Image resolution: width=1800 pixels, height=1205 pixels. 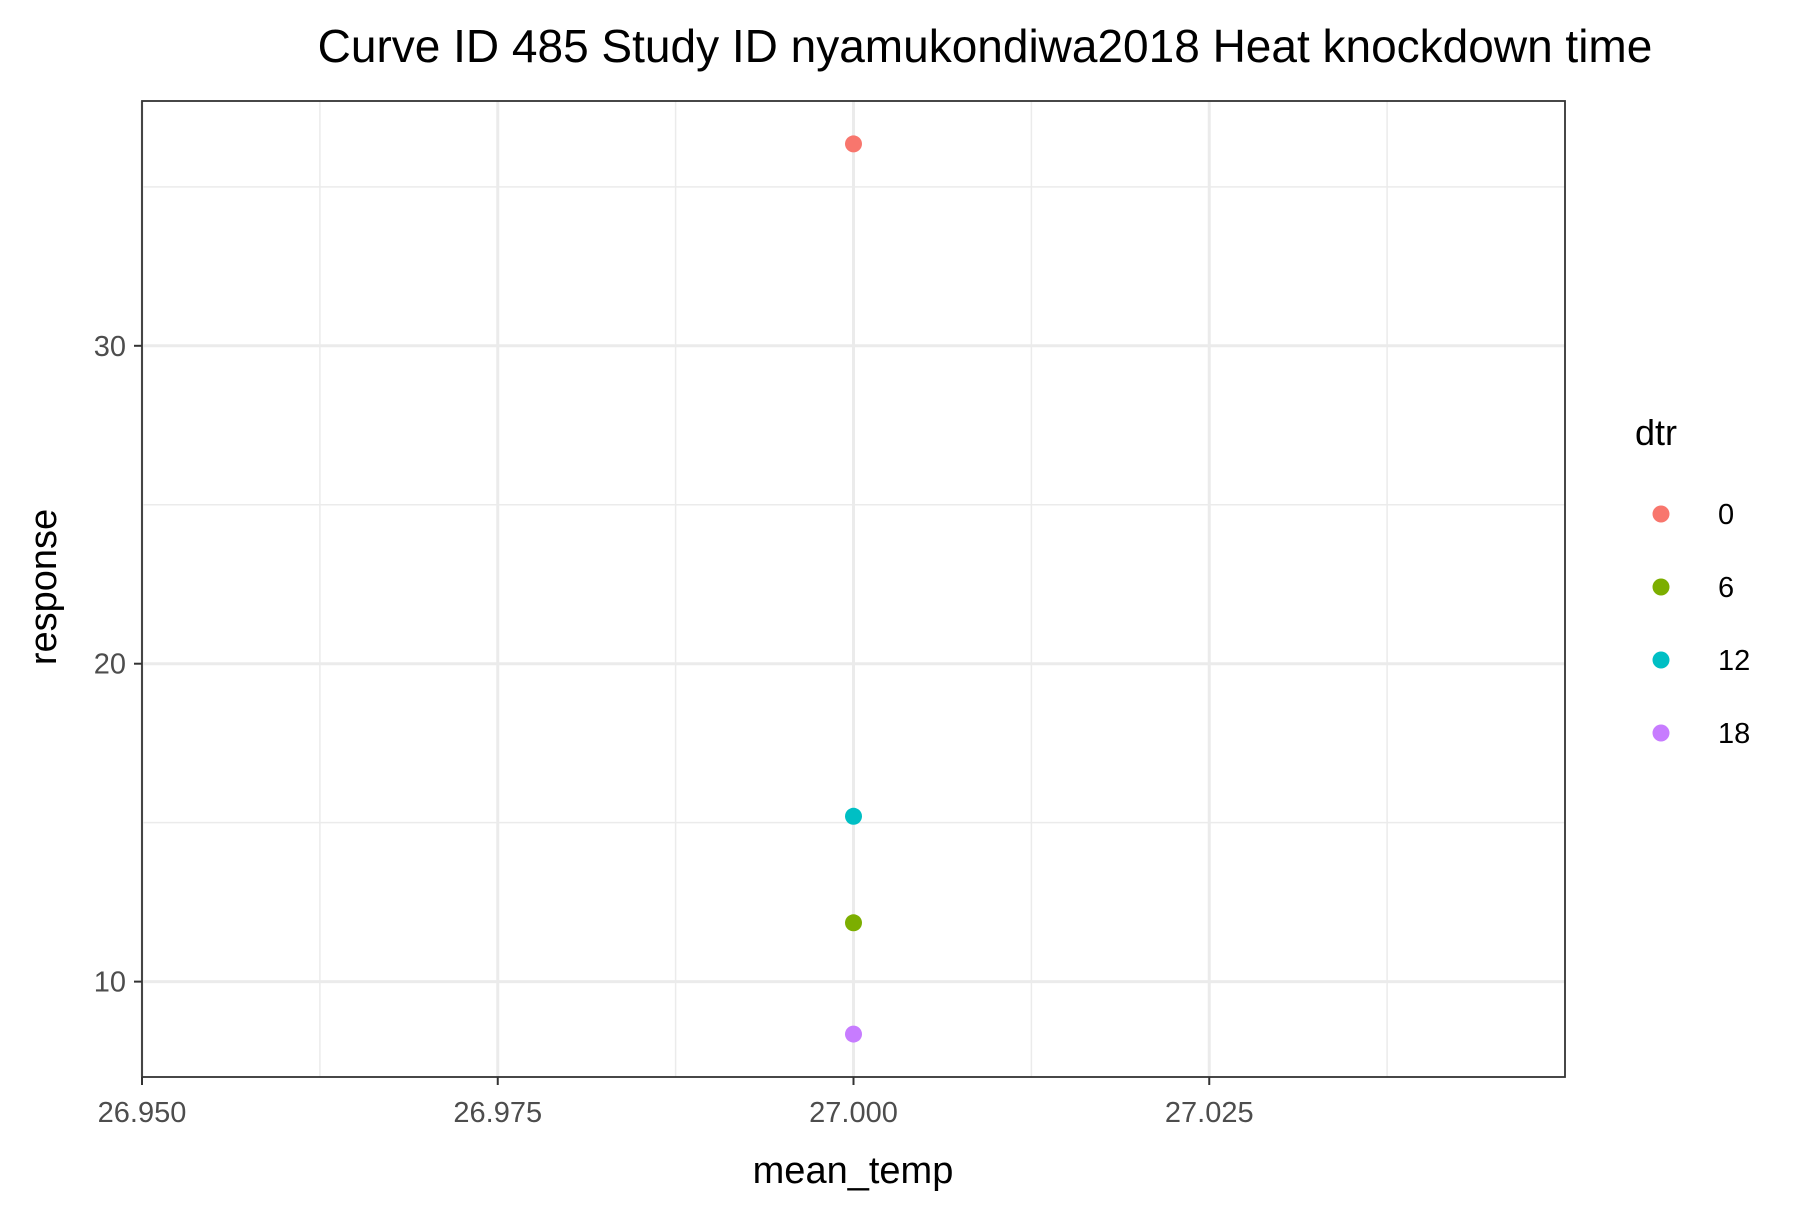 I want to click on y-axis-title: response, so click(x=44, y=587).